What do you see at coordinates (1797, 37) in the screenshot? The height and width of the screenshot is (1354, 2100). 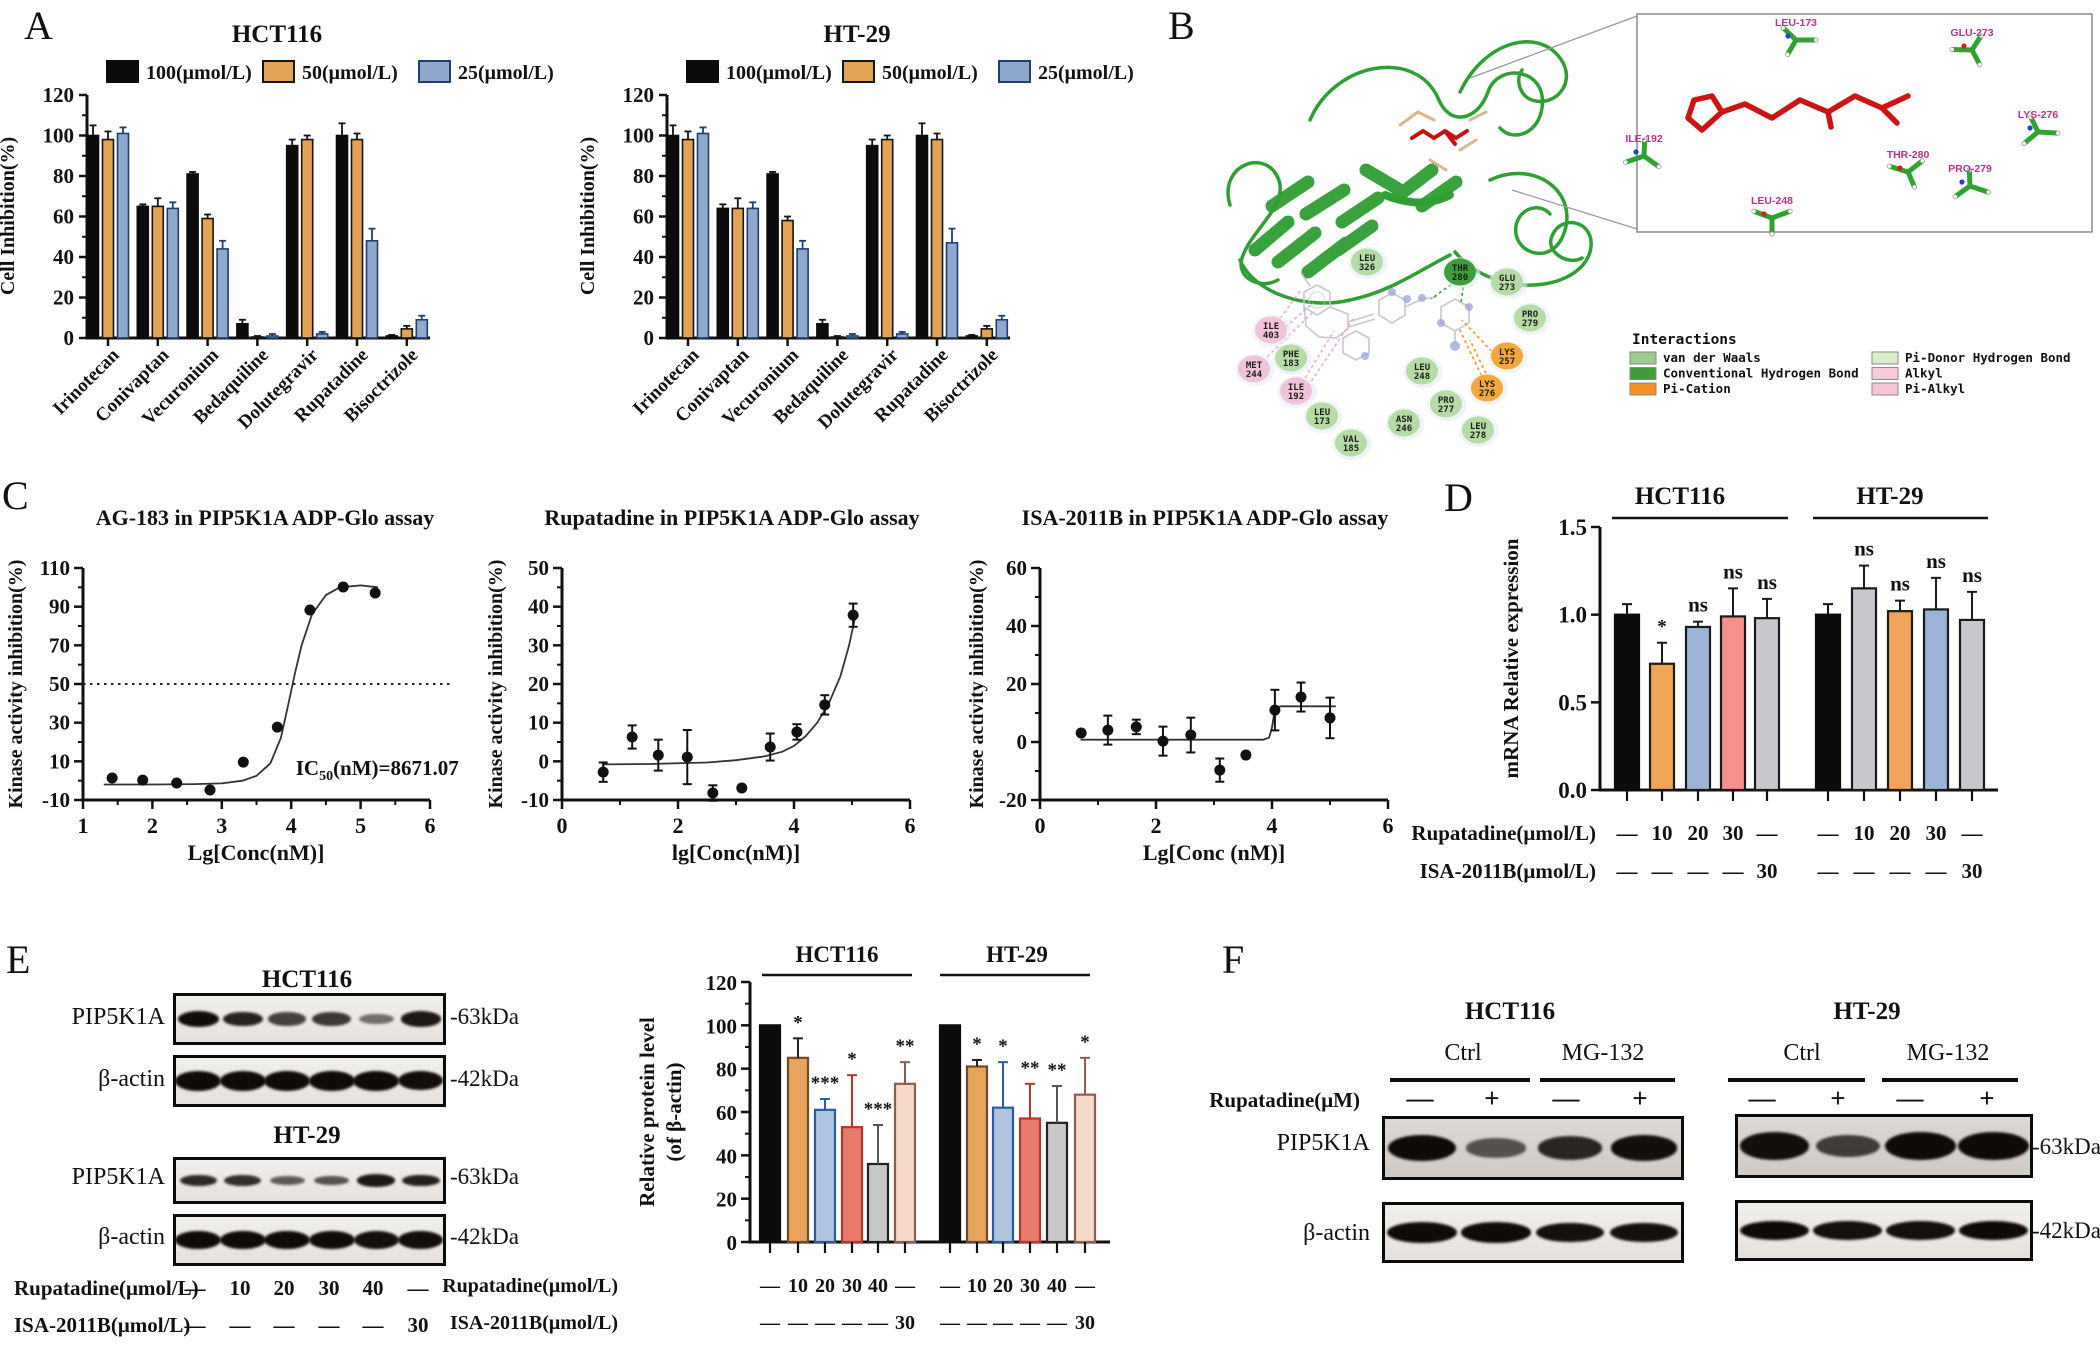 I see `pocket-residue: LEU-173` at bounding box center [1797, 37].